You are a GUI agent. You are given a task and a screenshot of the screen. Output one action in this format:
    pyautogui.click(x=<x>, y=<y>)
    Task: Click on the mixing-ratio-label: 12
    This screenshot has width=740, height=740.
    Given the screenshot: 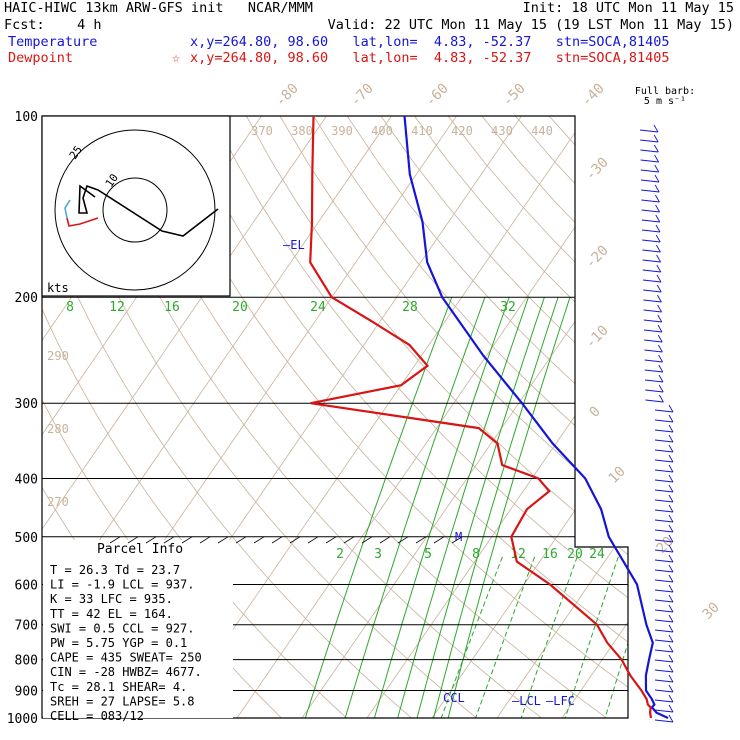 What is the action you would take?
    pyautogui.click(x=518, y=554)
    